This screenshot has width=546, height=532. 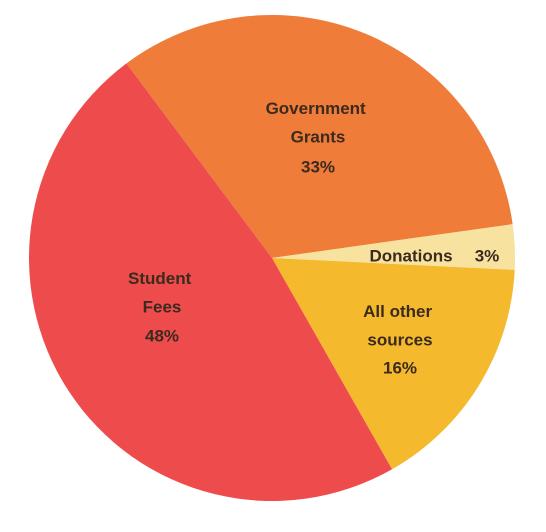 I want to click on slice-value-label: 48%, so click(x=162, y=335).